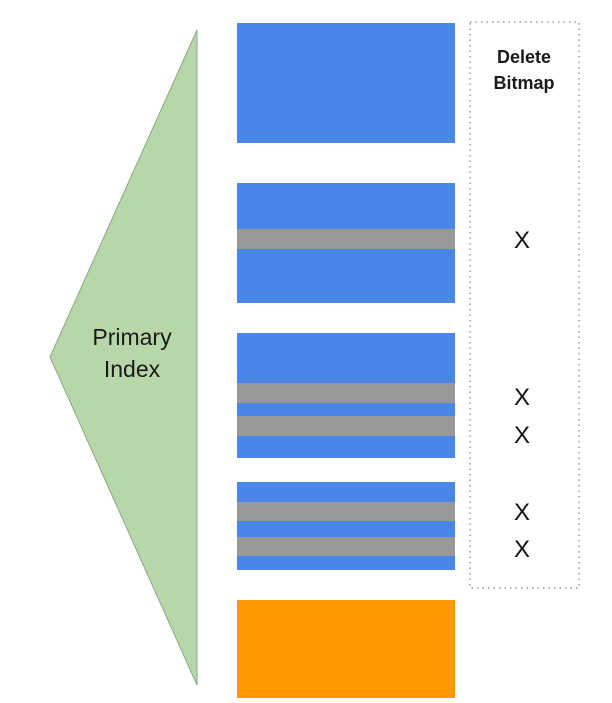 Image resolution: width=612 pixels, height=703 pixels. Describe the element at coordinates (524, 305) in the screenshot. I see `delete-bitmap-column` at that location.